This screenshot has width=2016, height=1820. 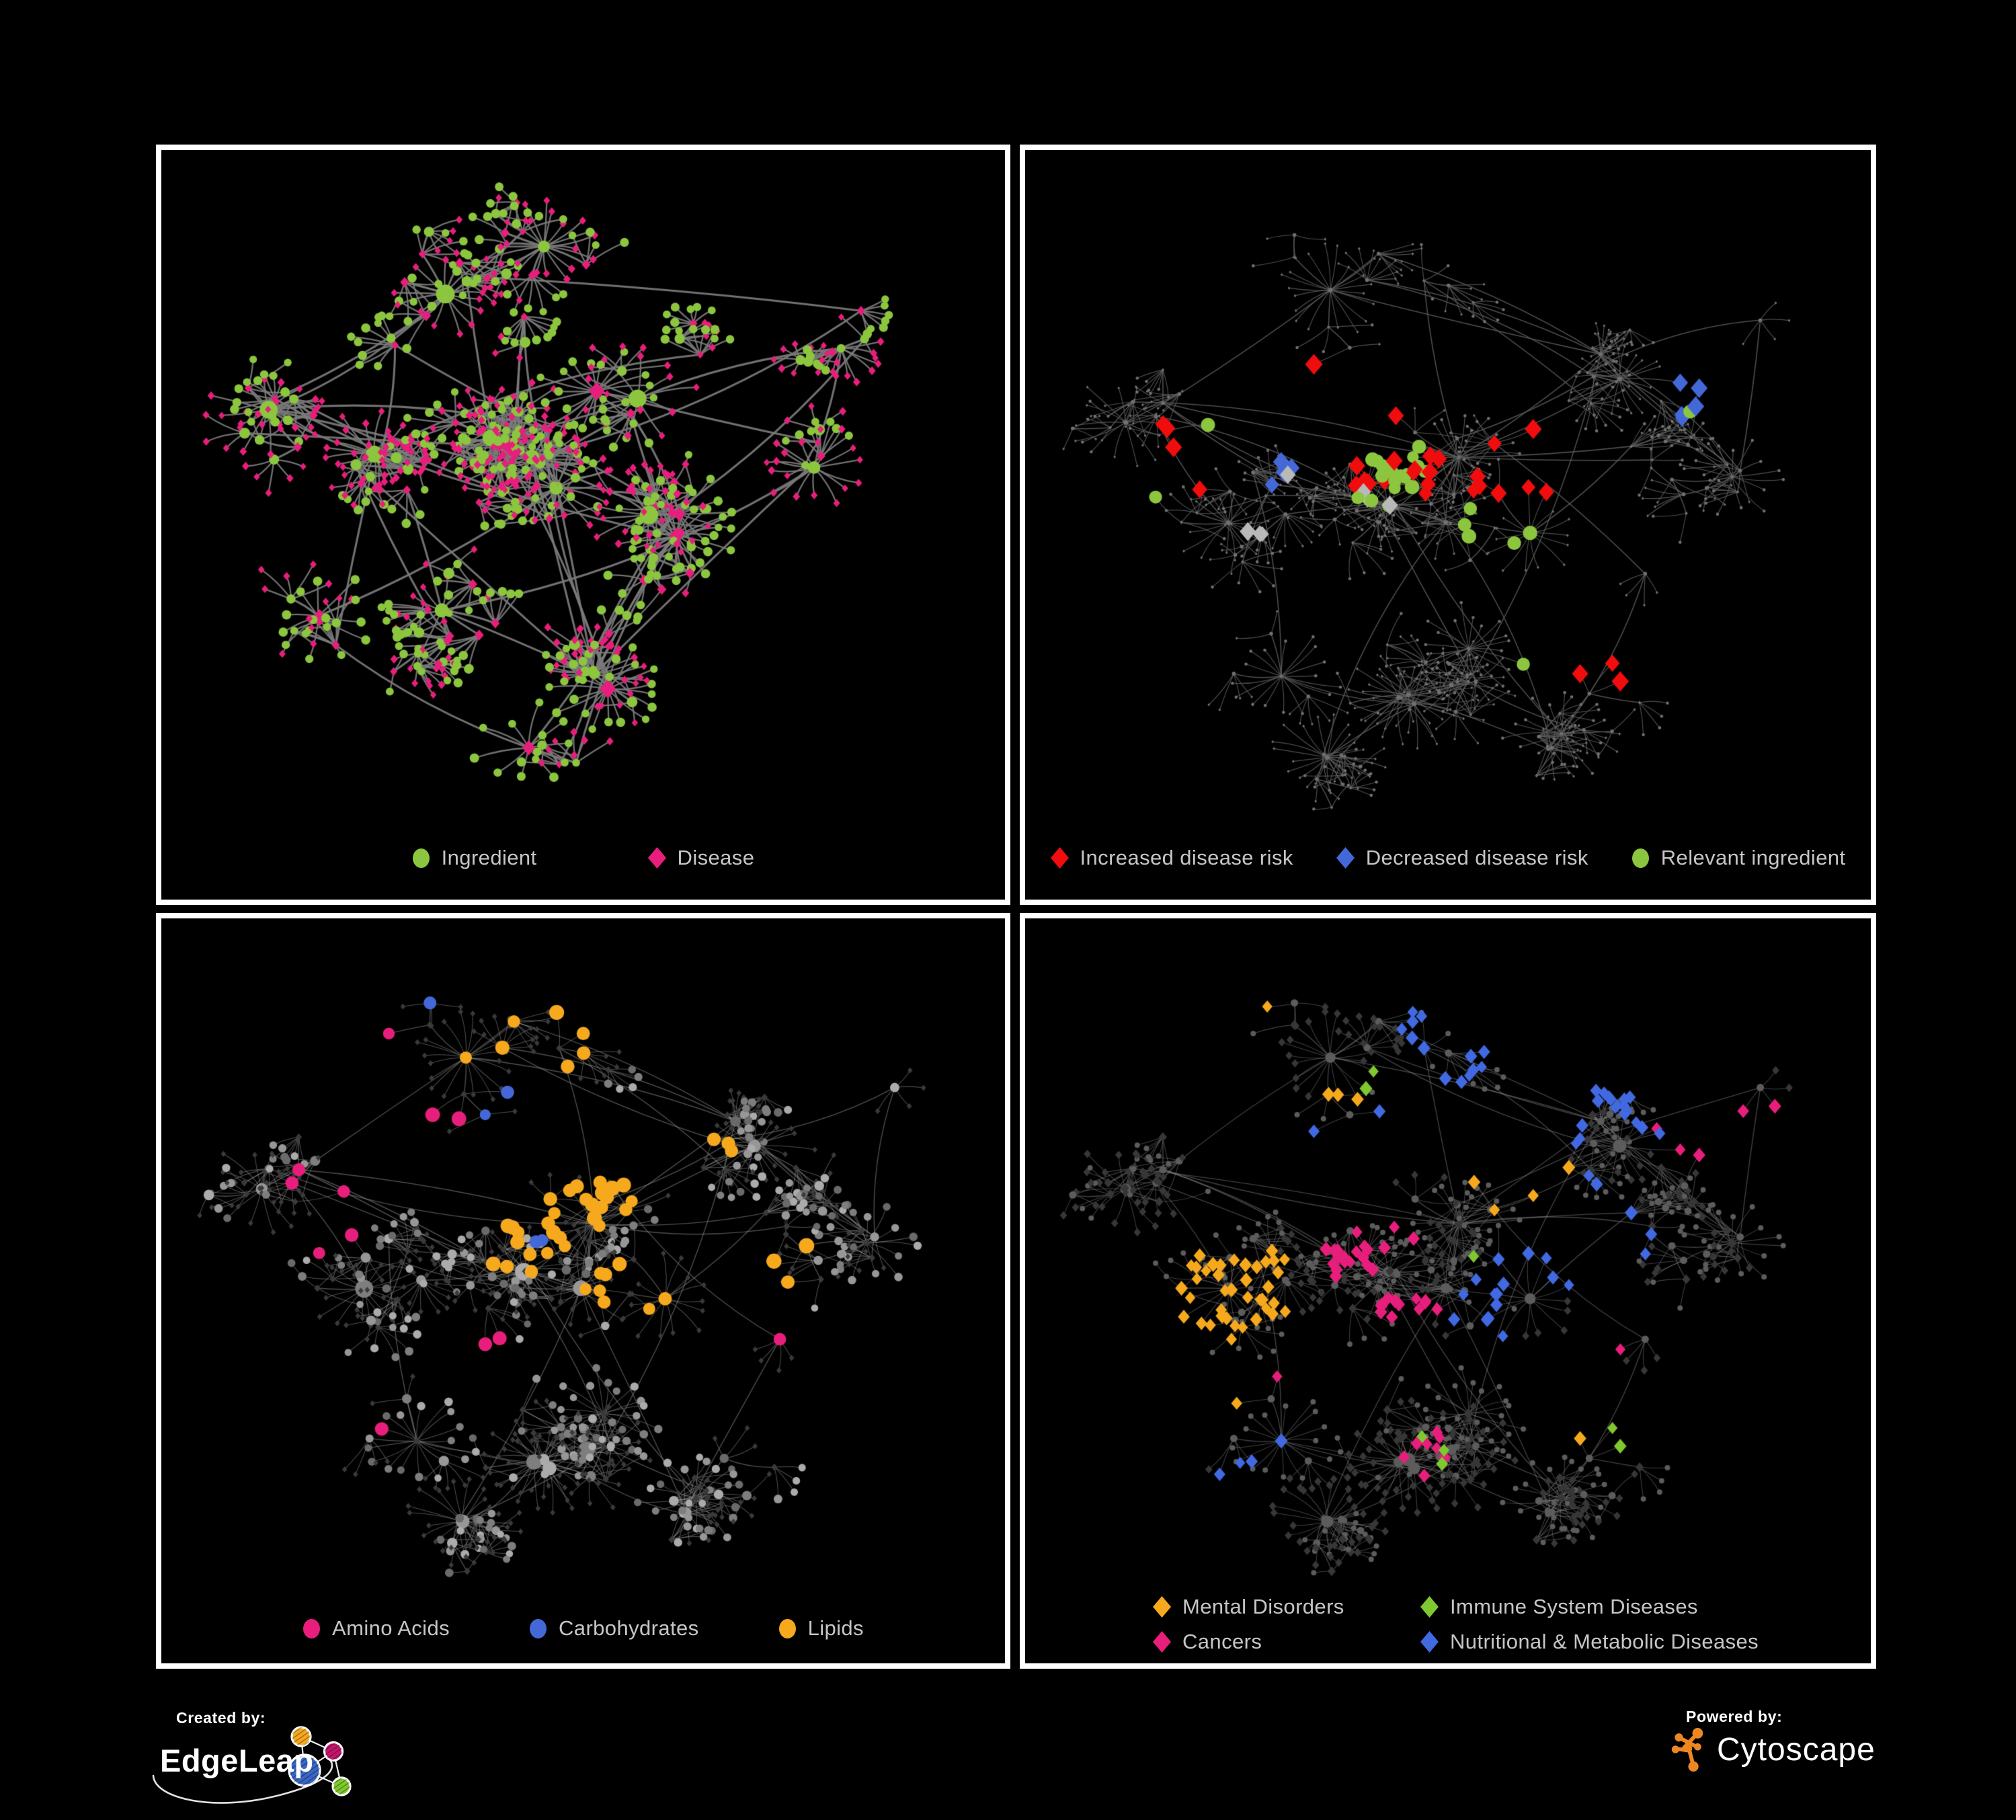 I want to click on cytoscape-logo: Powered by: Cytoscape, so click(x=1832, y=1755).